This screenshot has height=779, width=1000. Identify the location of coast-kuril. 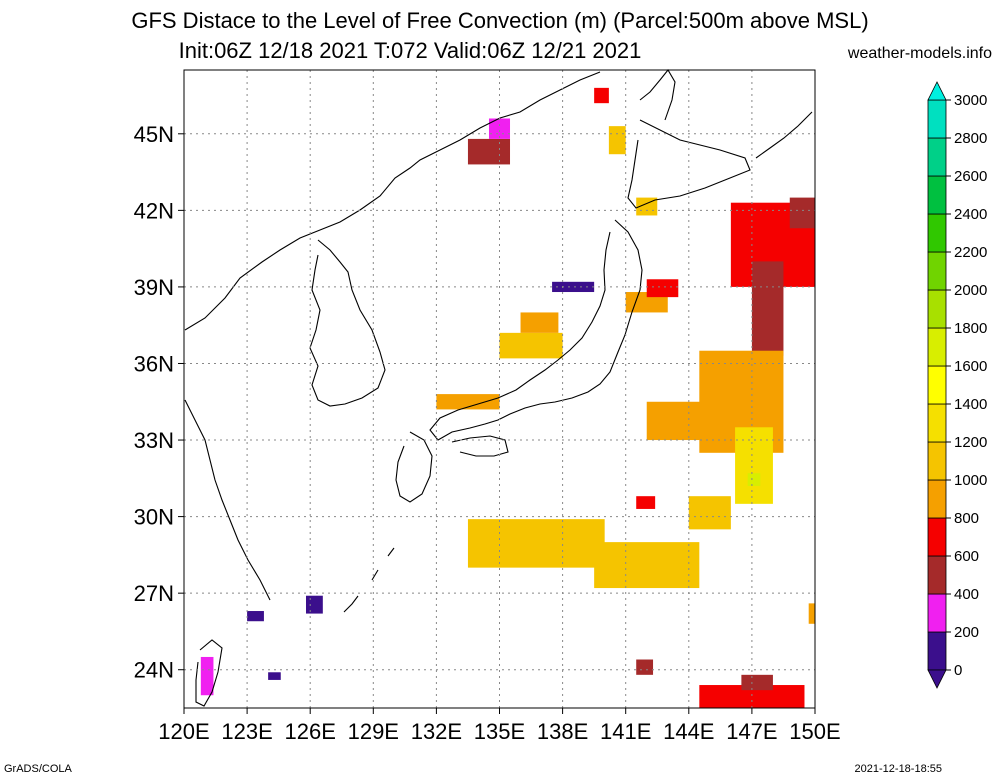
(784, 135).